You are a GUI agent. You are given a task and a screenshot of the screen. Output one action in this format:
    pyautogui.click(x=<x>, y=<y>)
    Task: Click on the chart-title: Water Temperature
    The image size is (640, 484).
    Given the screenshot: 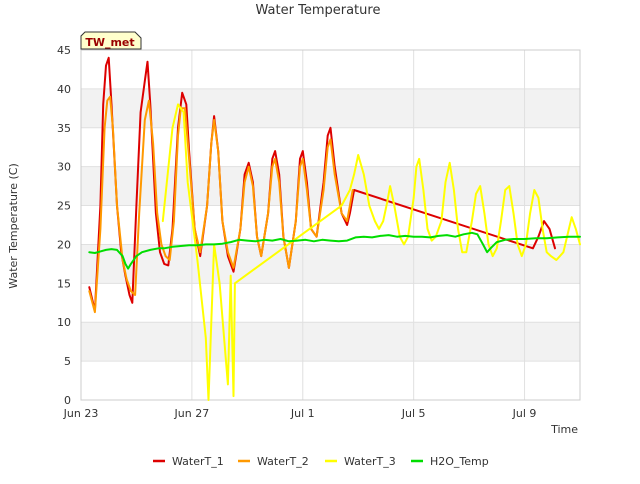 What is the action you would take?
    pyautogui.click(x=318, y=10)
    